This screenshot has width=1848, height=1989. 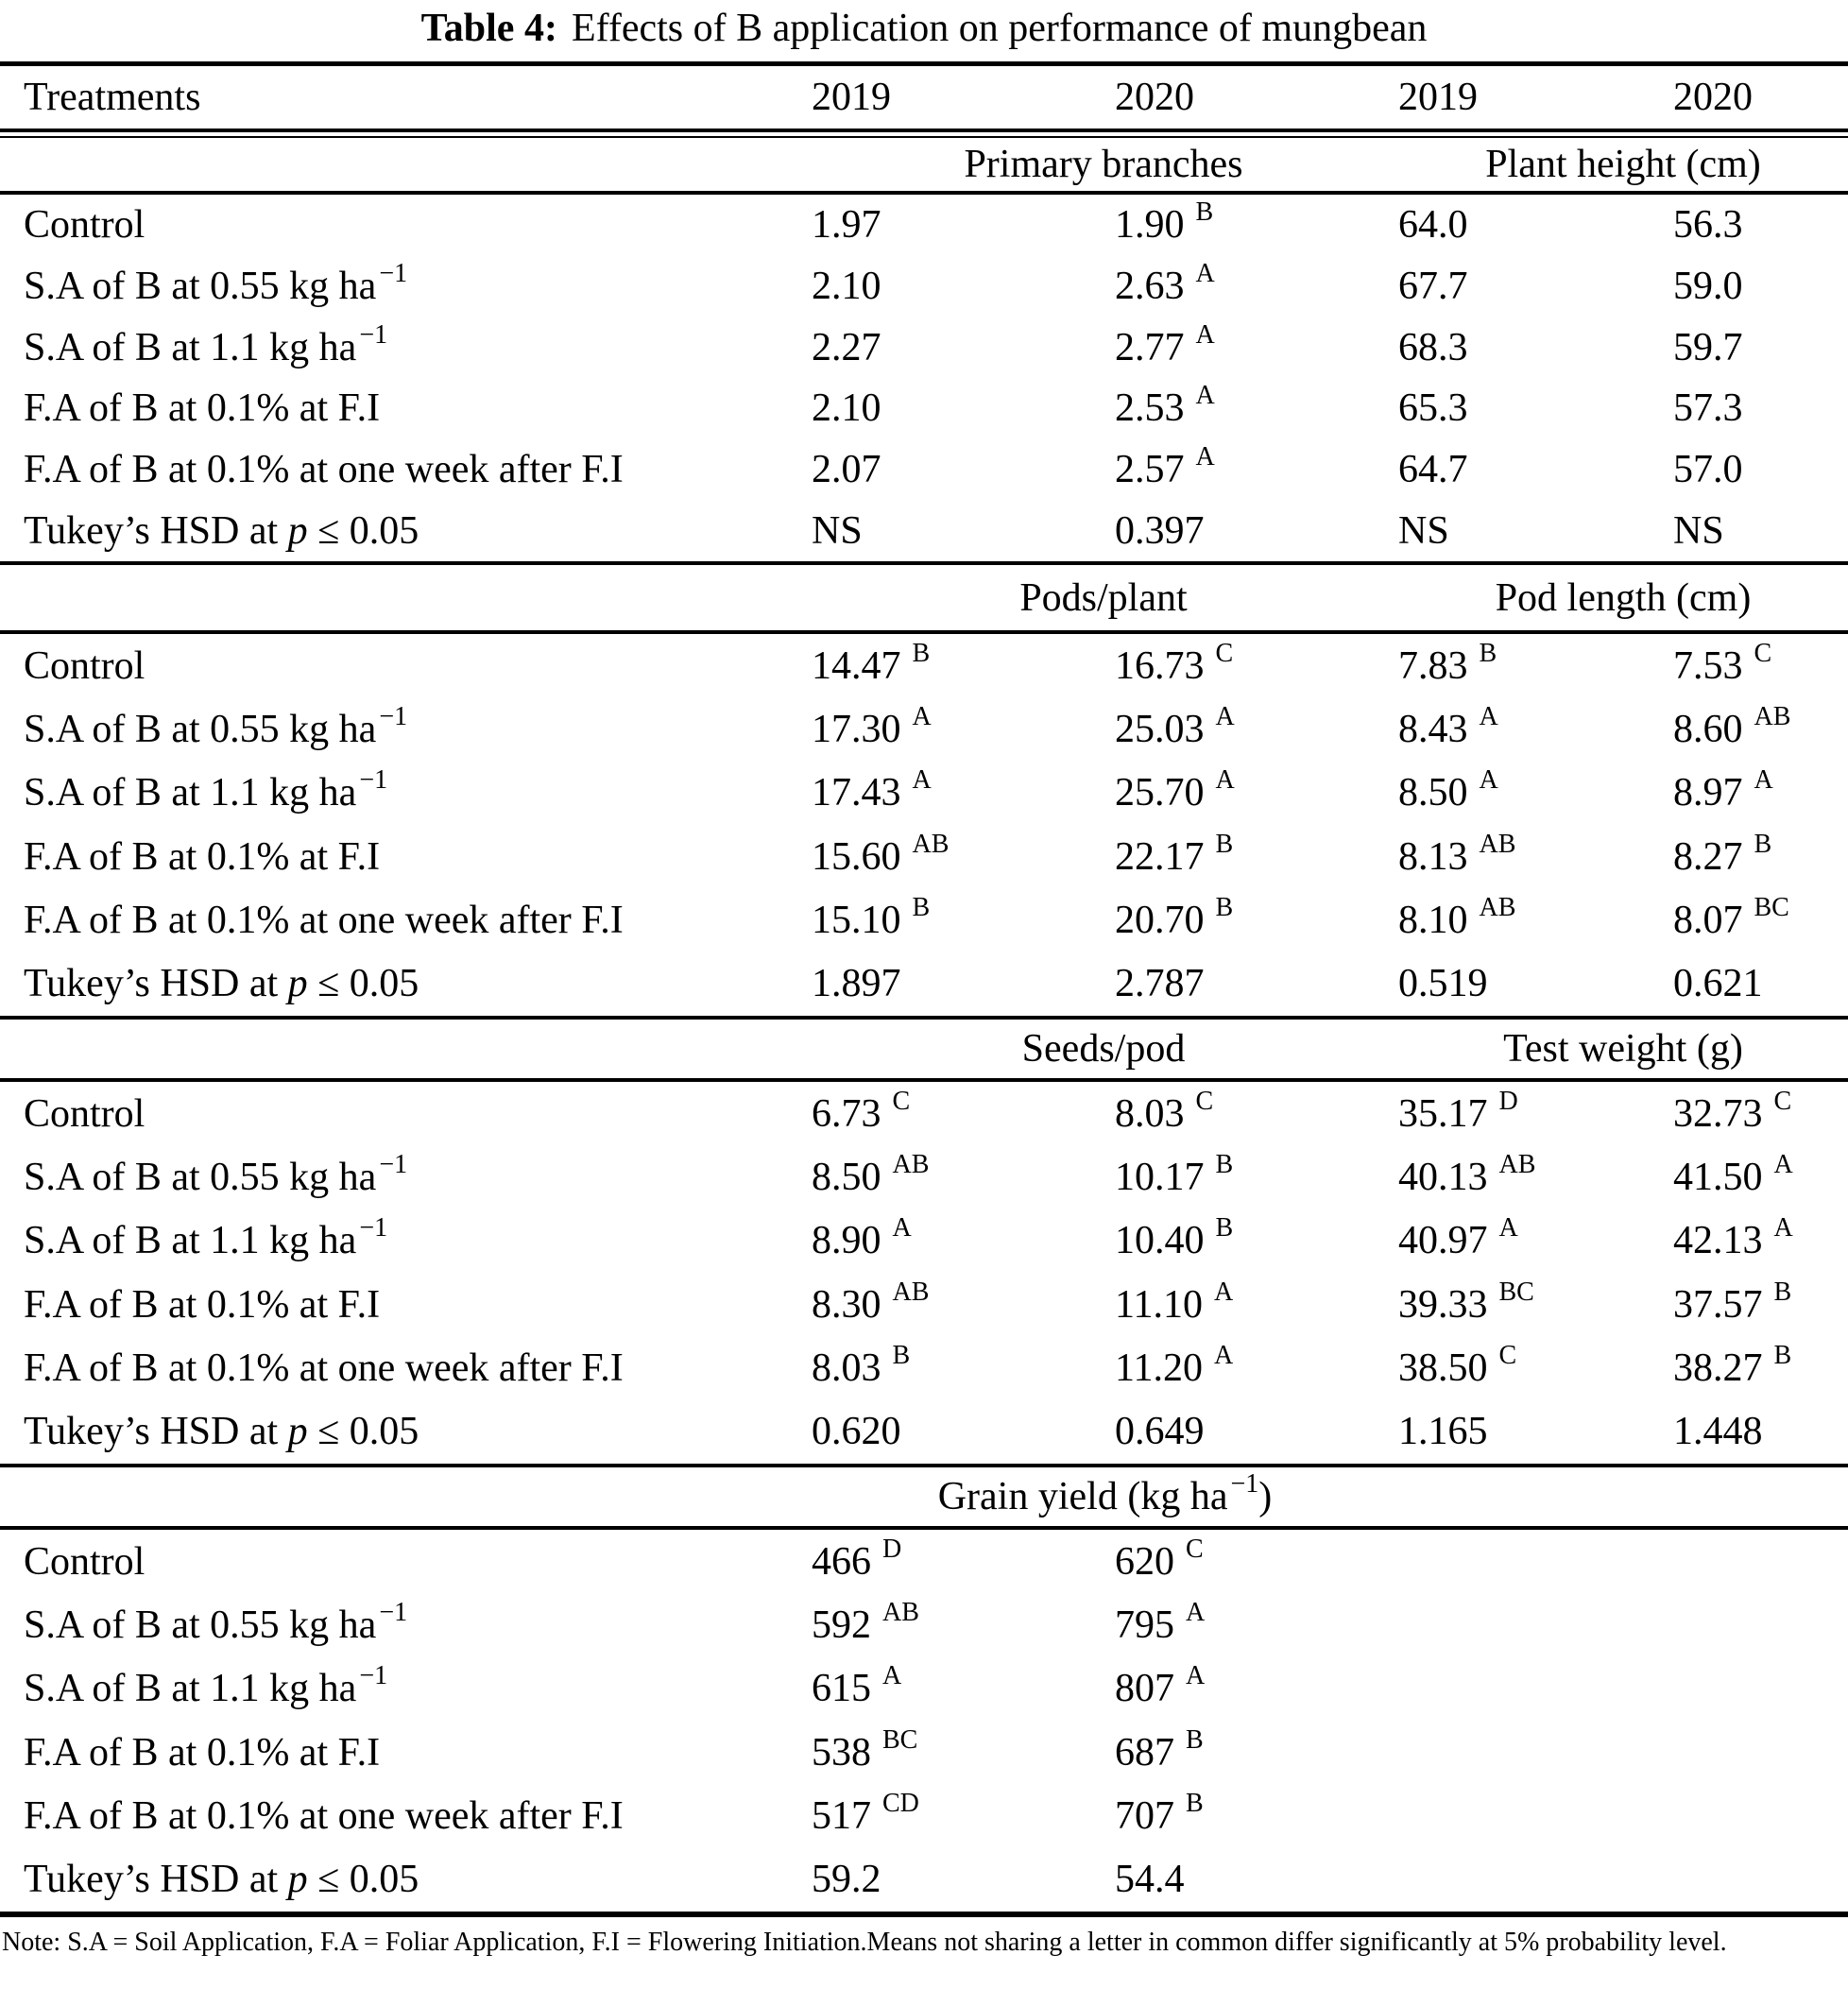 I want to click on value-cell: NS, so click(x=963, y=531).